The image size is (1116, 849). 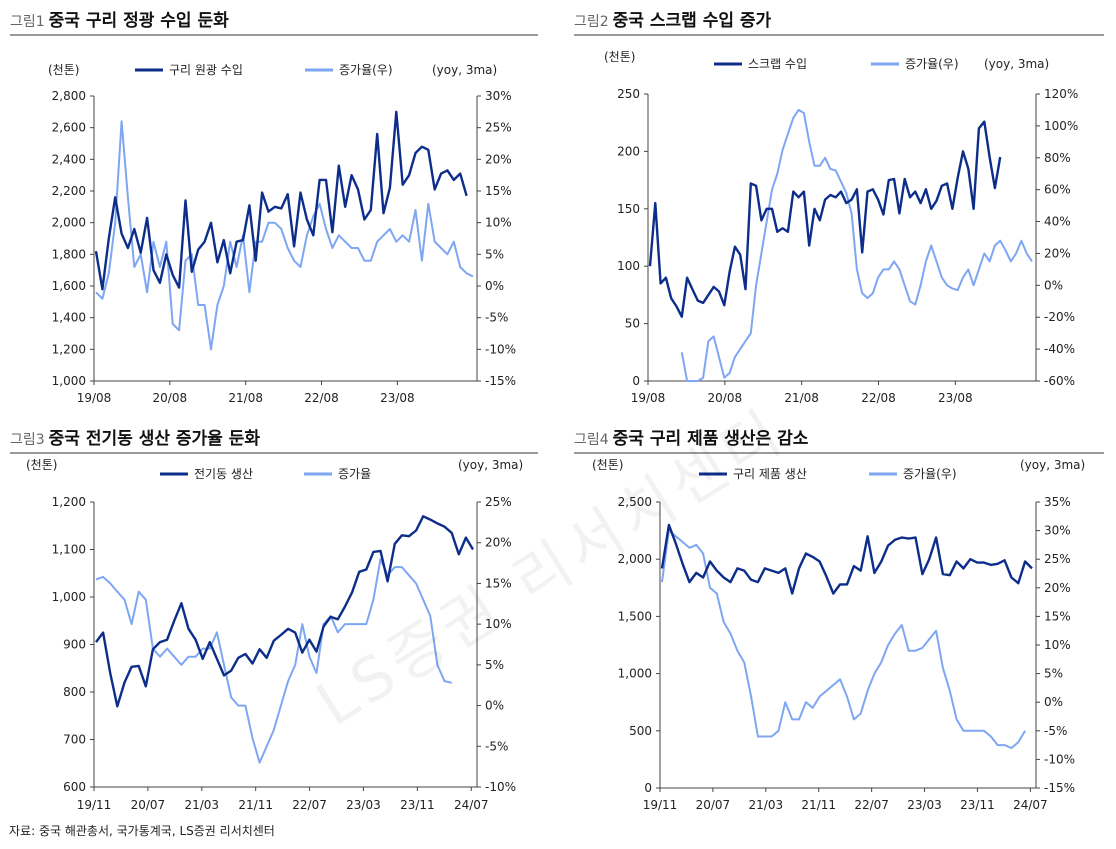 I want to click on right-tick-label: -20%, so click(x=1059, y=317).